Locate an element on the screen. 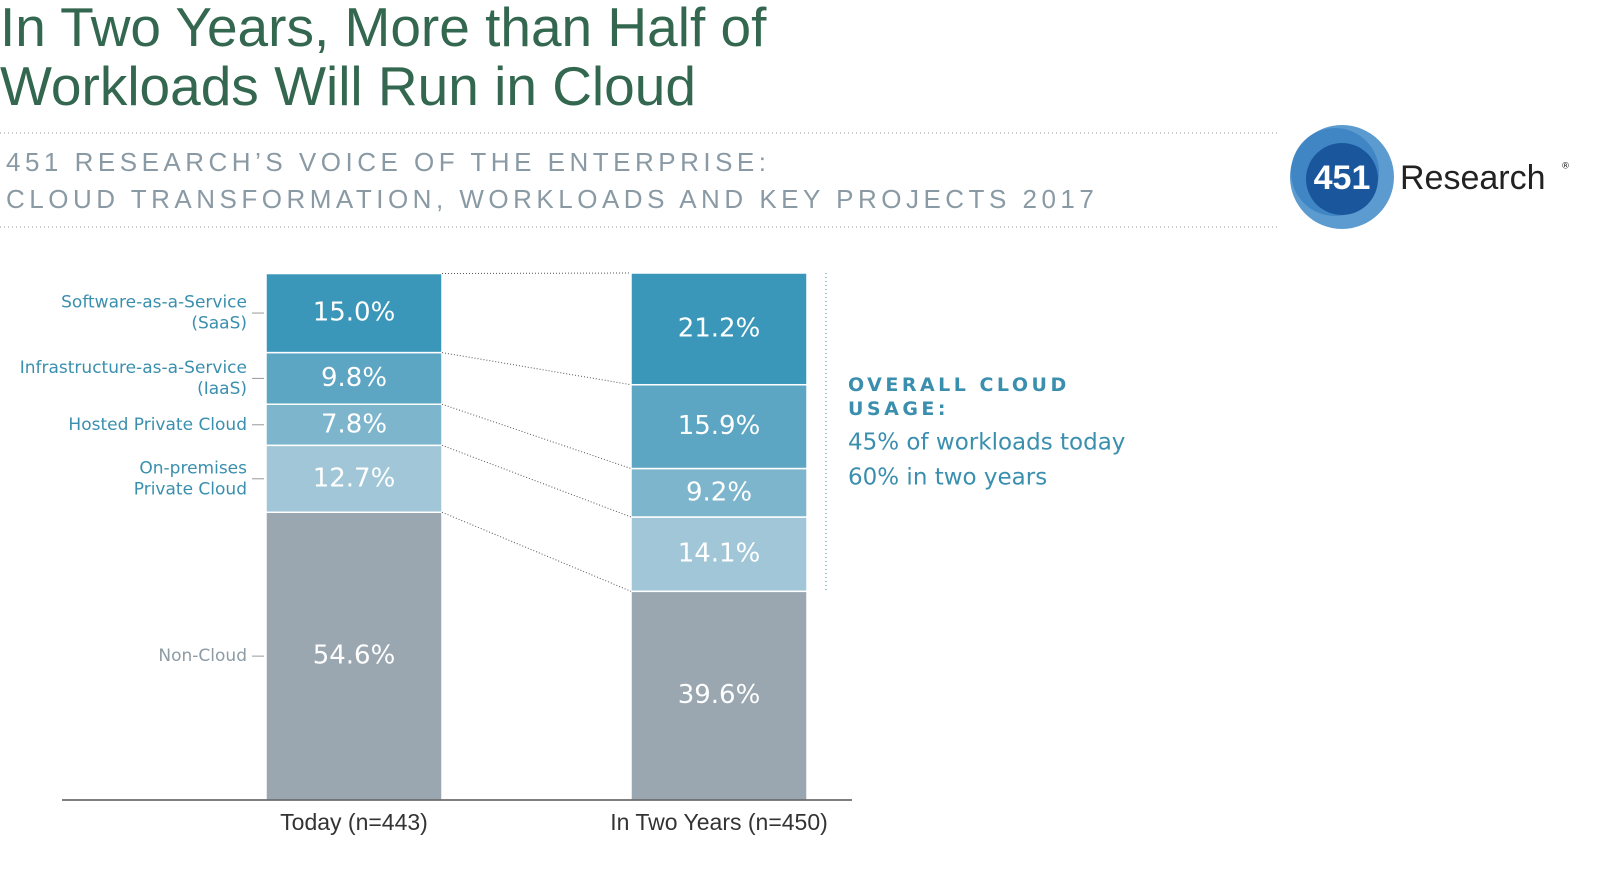  value-label: 21.2% is located at coordinates (719, 328).